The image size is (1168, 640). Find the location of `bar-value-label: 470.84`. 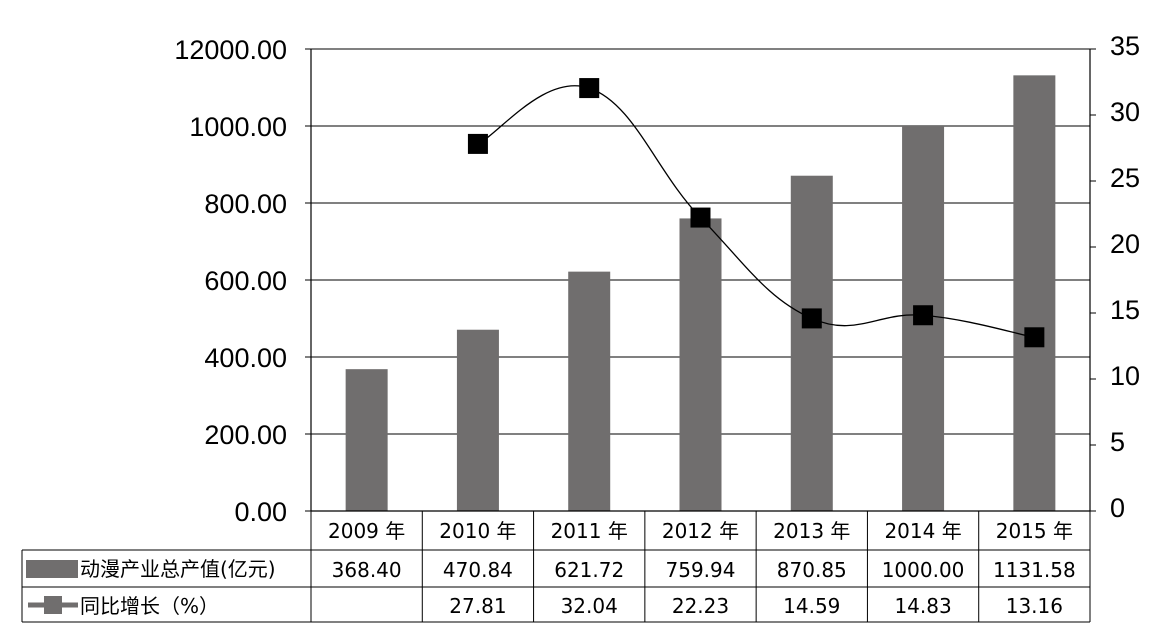

bar-value-label: 470.84 is located at coordinates (478, 570).